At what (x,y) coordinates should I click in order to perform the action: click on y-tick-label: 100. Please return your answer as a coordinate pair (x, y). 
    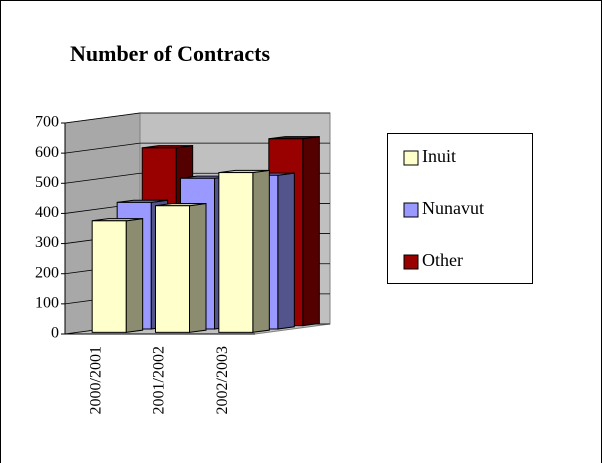
    Looking at the image, I should click on (47, 303).